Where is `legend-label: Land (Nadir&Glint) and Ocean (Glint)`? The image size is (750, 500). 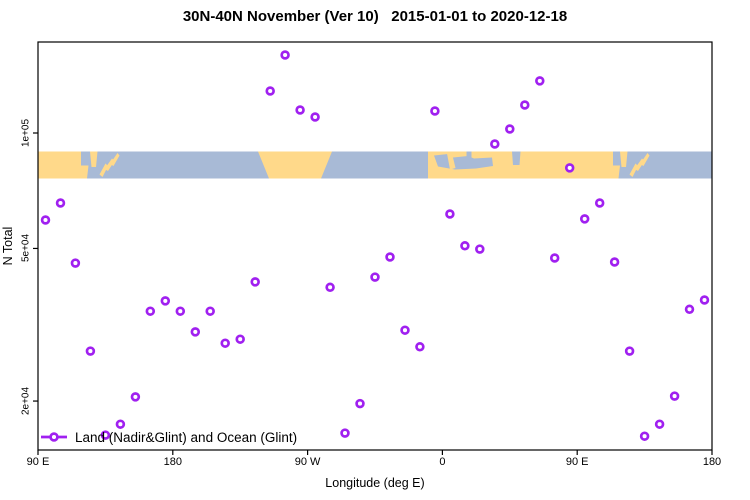
legend-label: Land (Nadir&Glint) and Ocean (Glint) is located at coordinates (186, 437).